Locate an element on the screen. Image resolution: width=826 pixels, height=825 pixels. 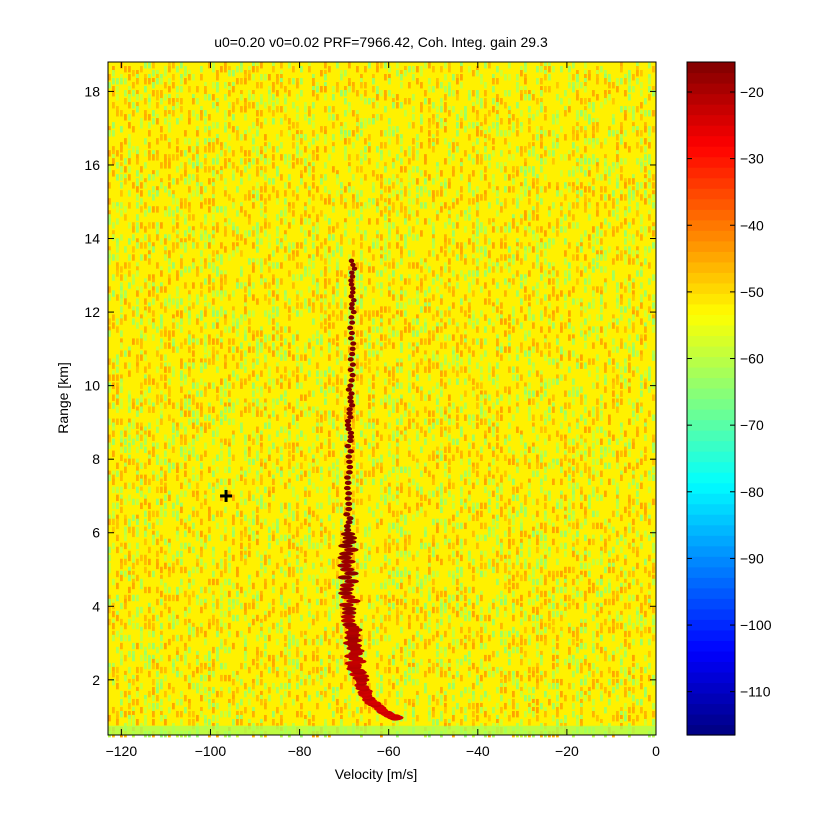
colorbar-frame is located at coordinates (711, 398).